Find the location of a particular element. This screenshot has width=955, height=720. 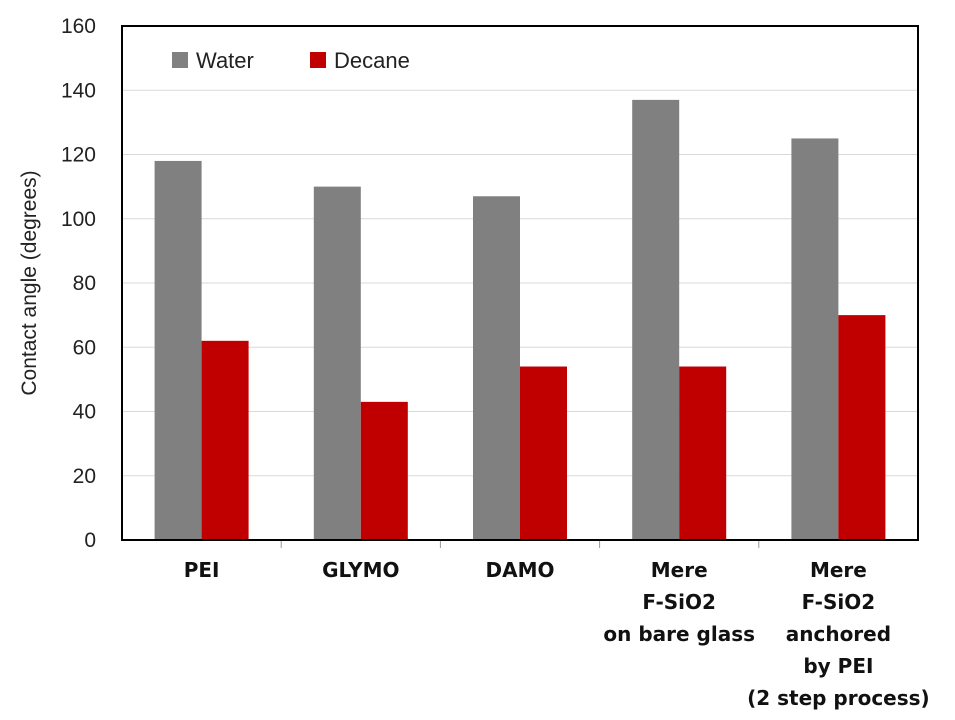

y-tick-label: 80 is located at coordinates (84, 283).